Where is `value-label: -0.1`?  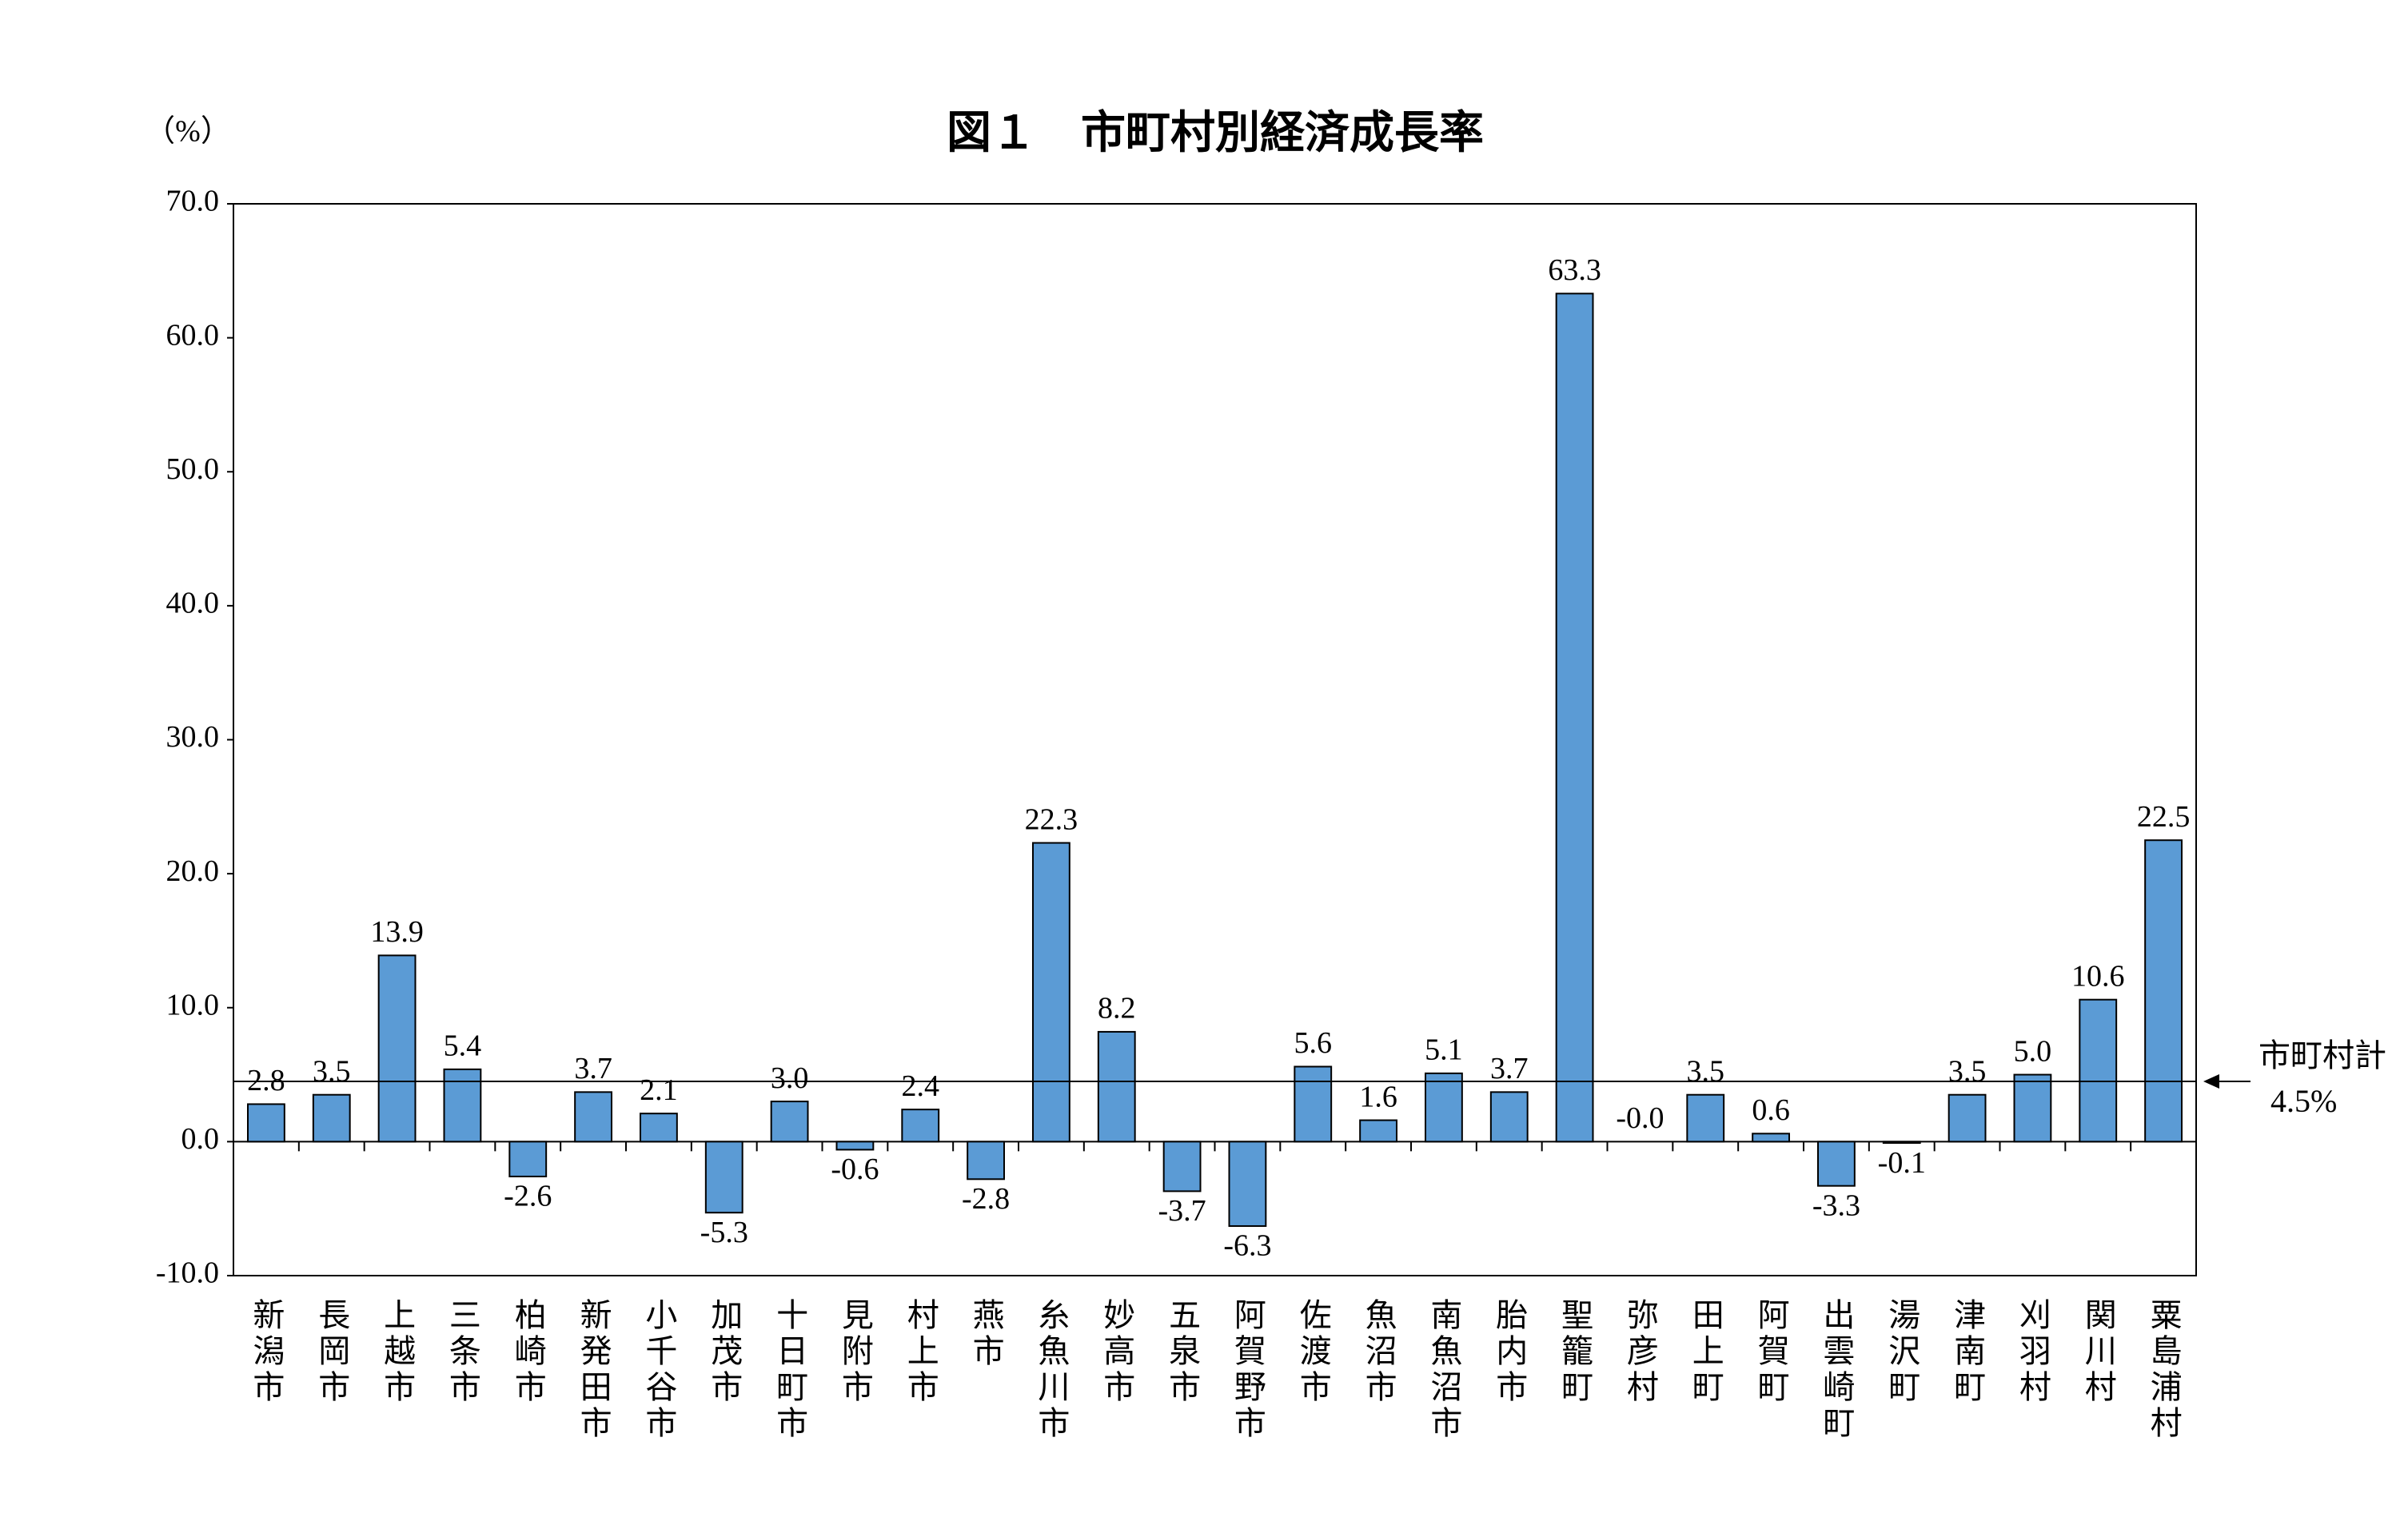
value-label: -0.1 is located at coordinates (1902, 1163).